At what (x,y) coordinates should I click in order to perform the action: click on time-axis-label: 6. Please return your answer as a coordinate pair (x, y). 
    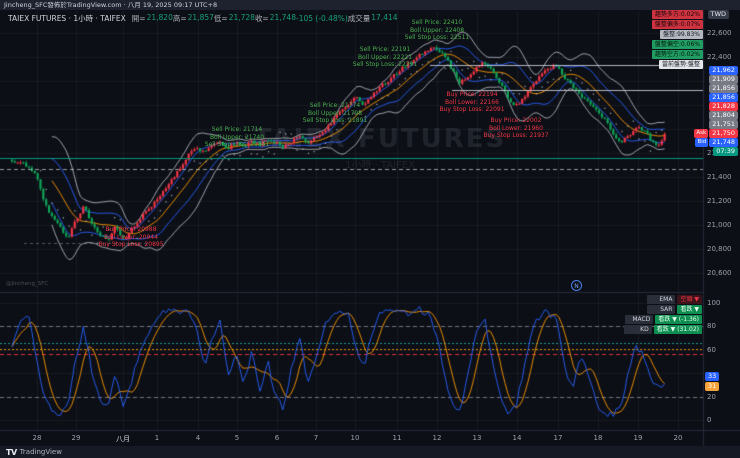
    Looking at the image, I should click on (277, 438).